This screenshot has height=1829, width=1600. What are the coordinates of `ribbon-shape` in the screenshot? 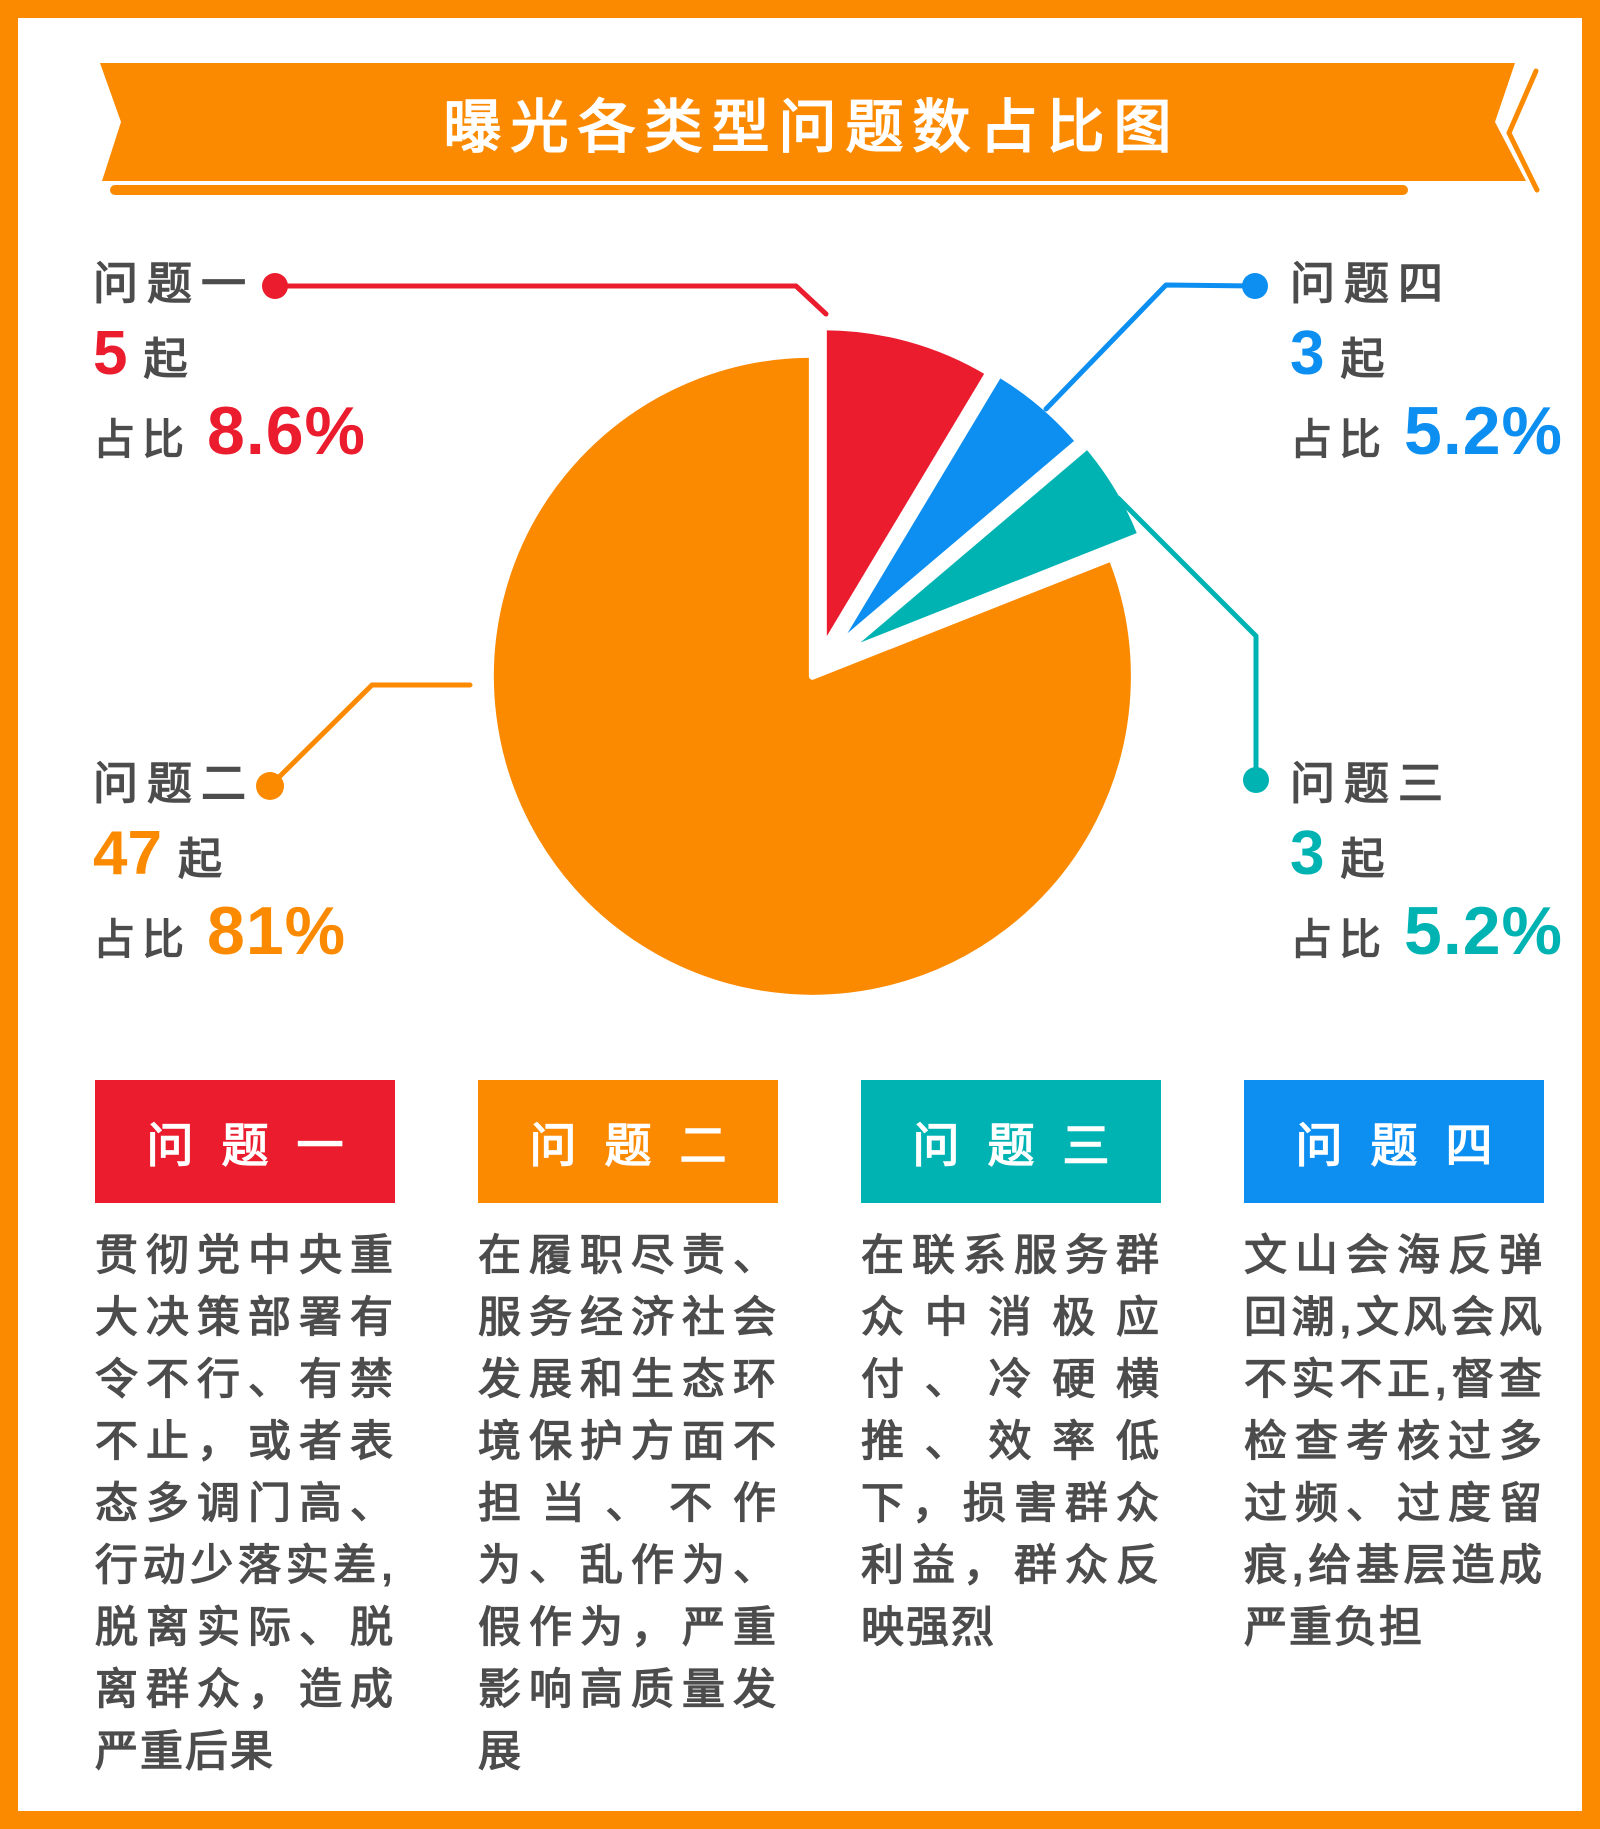 It's located at (813, 122).